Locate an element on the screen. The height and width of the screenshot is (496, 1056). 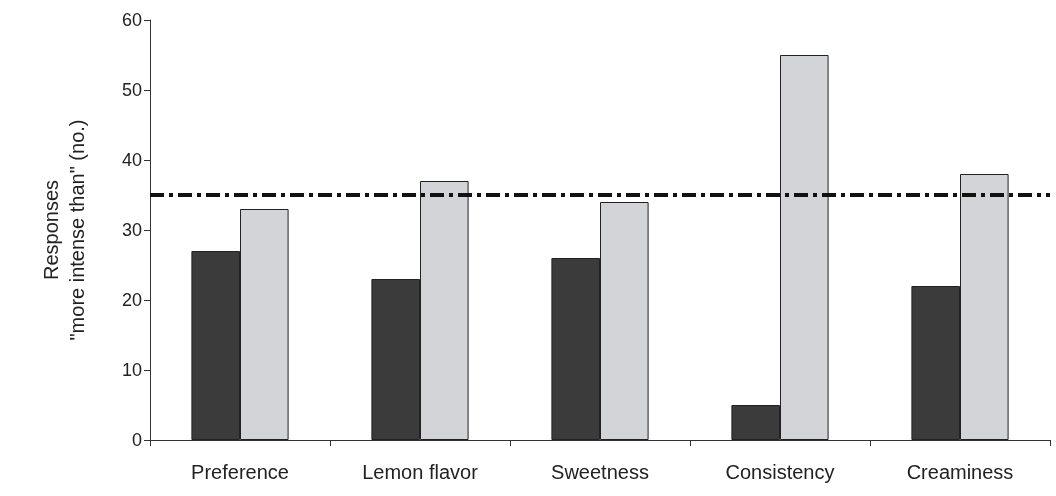
x-tick-label: Preference is located at coordinates (240, 472).